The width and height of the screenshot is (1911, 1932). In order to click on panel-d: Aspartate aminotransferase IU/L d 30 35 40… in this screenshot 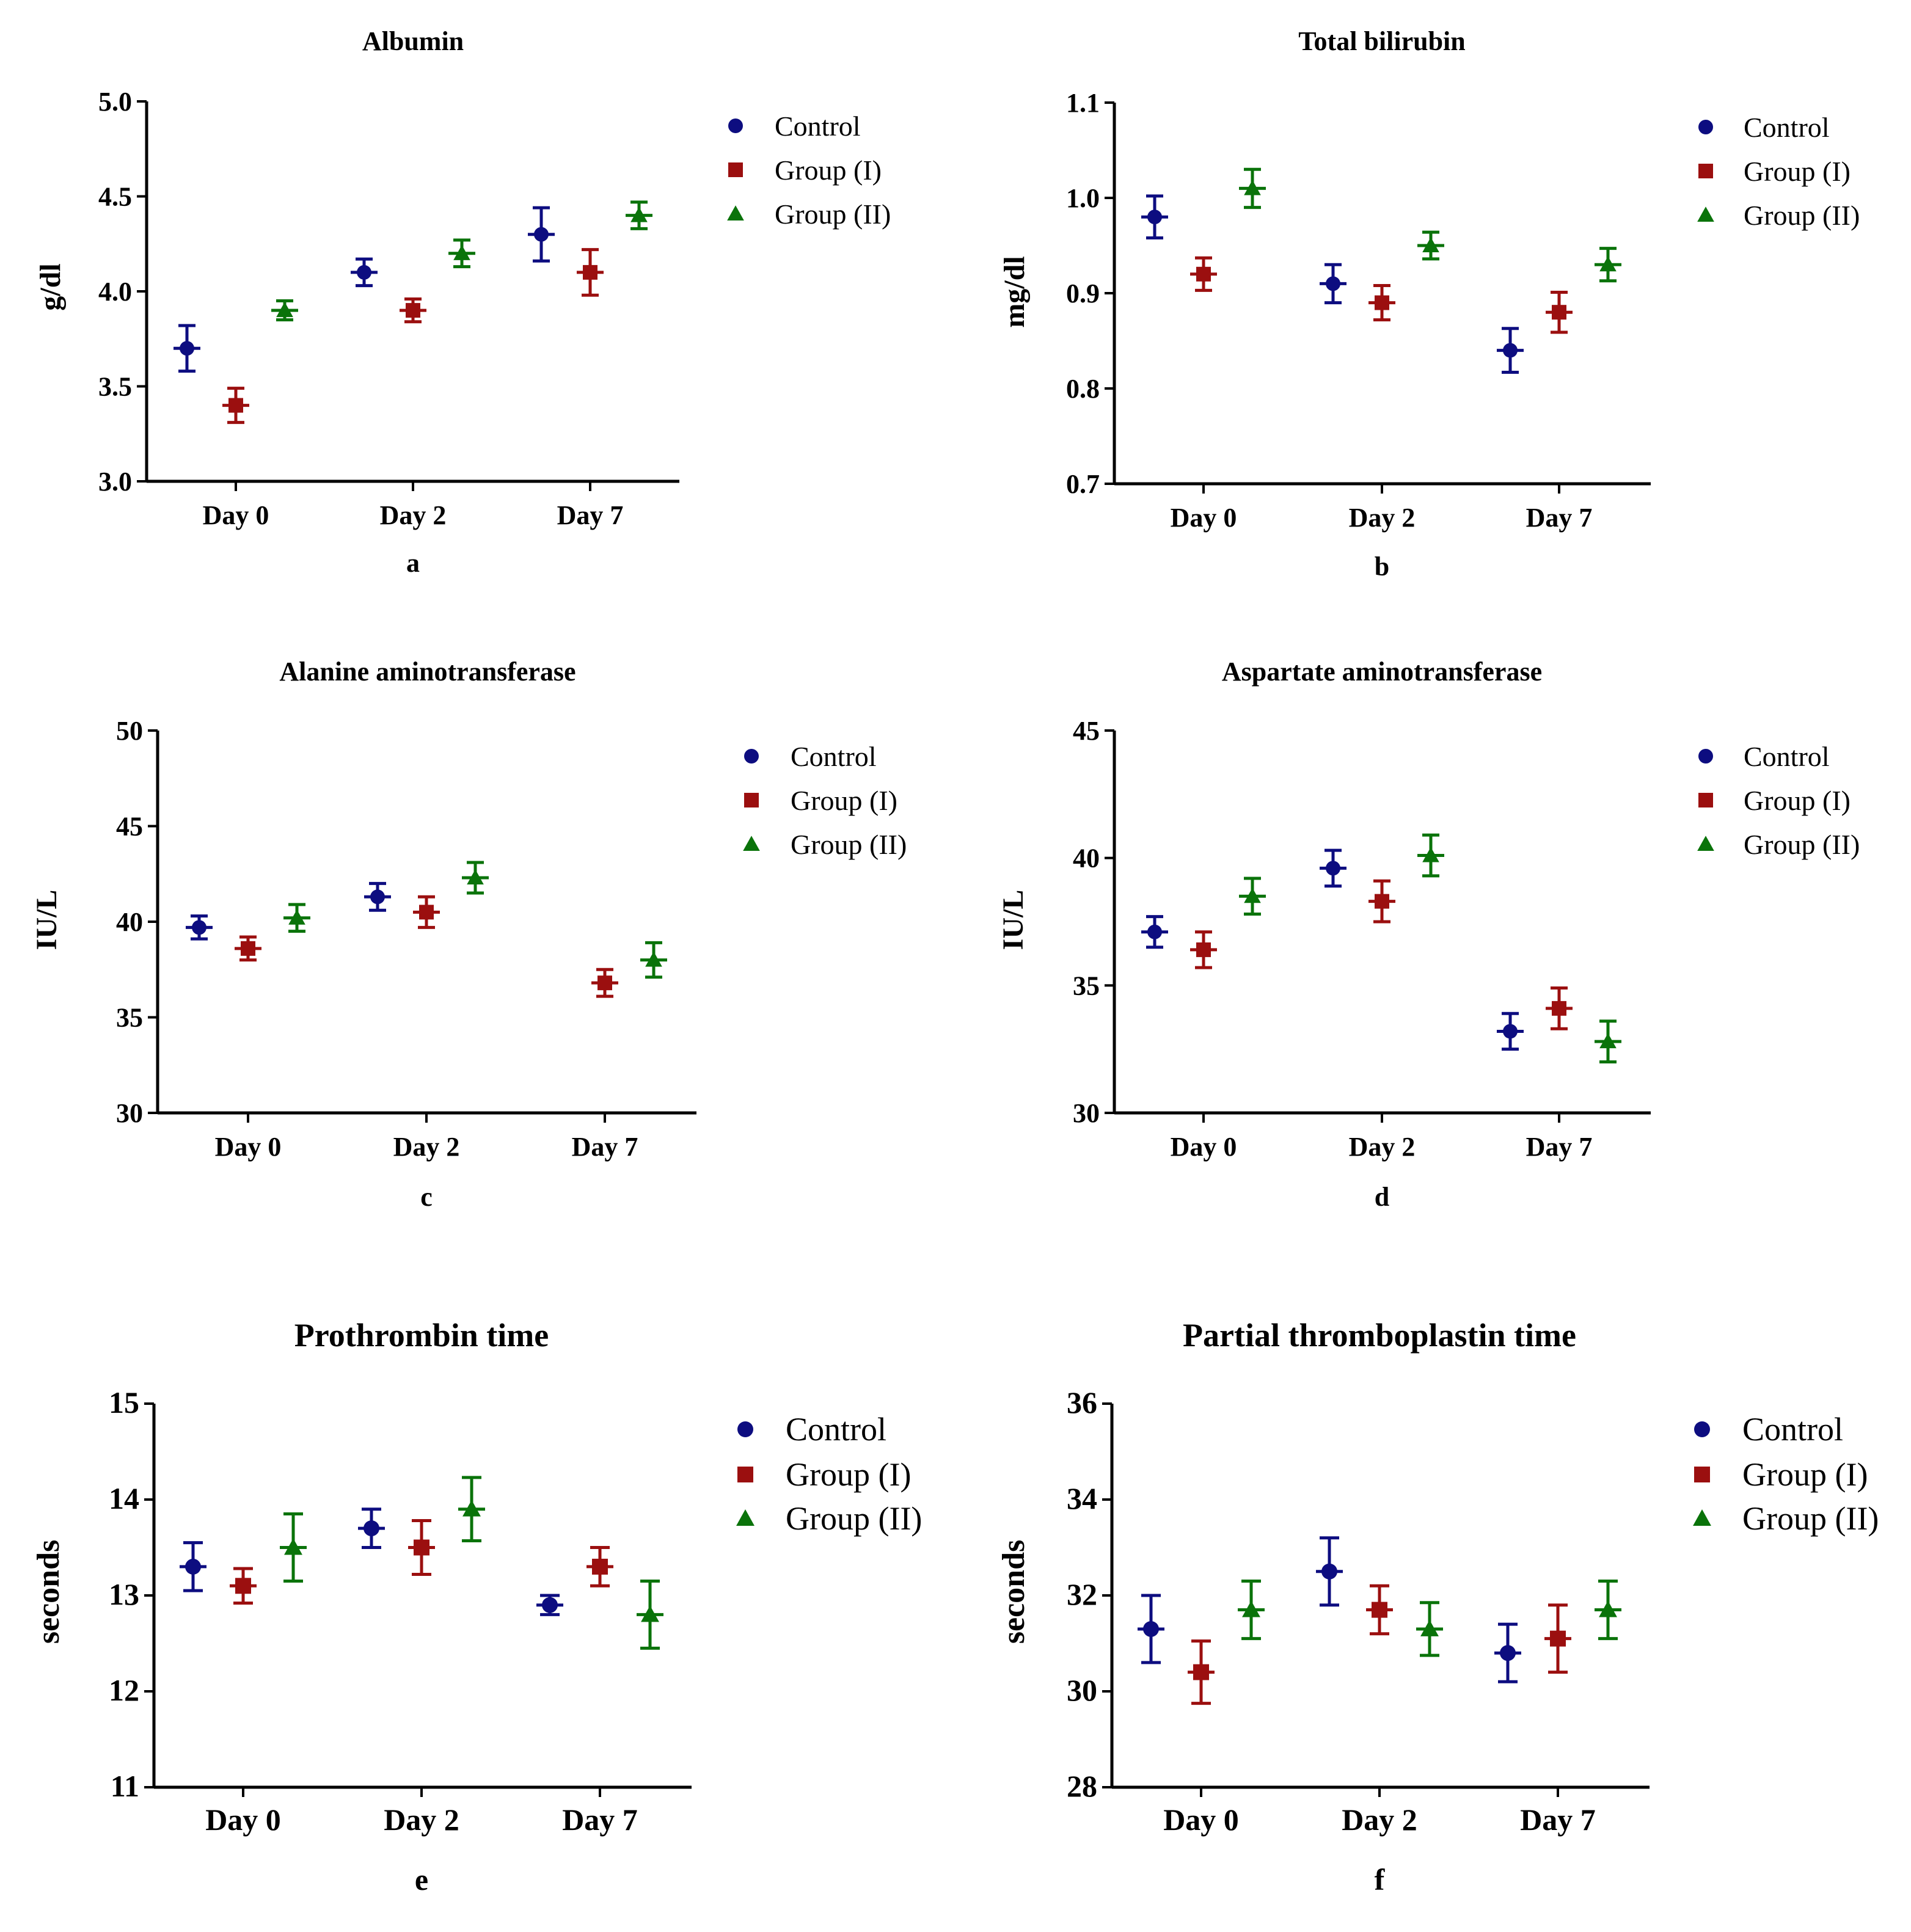, I will do `click(1428, 934)`.